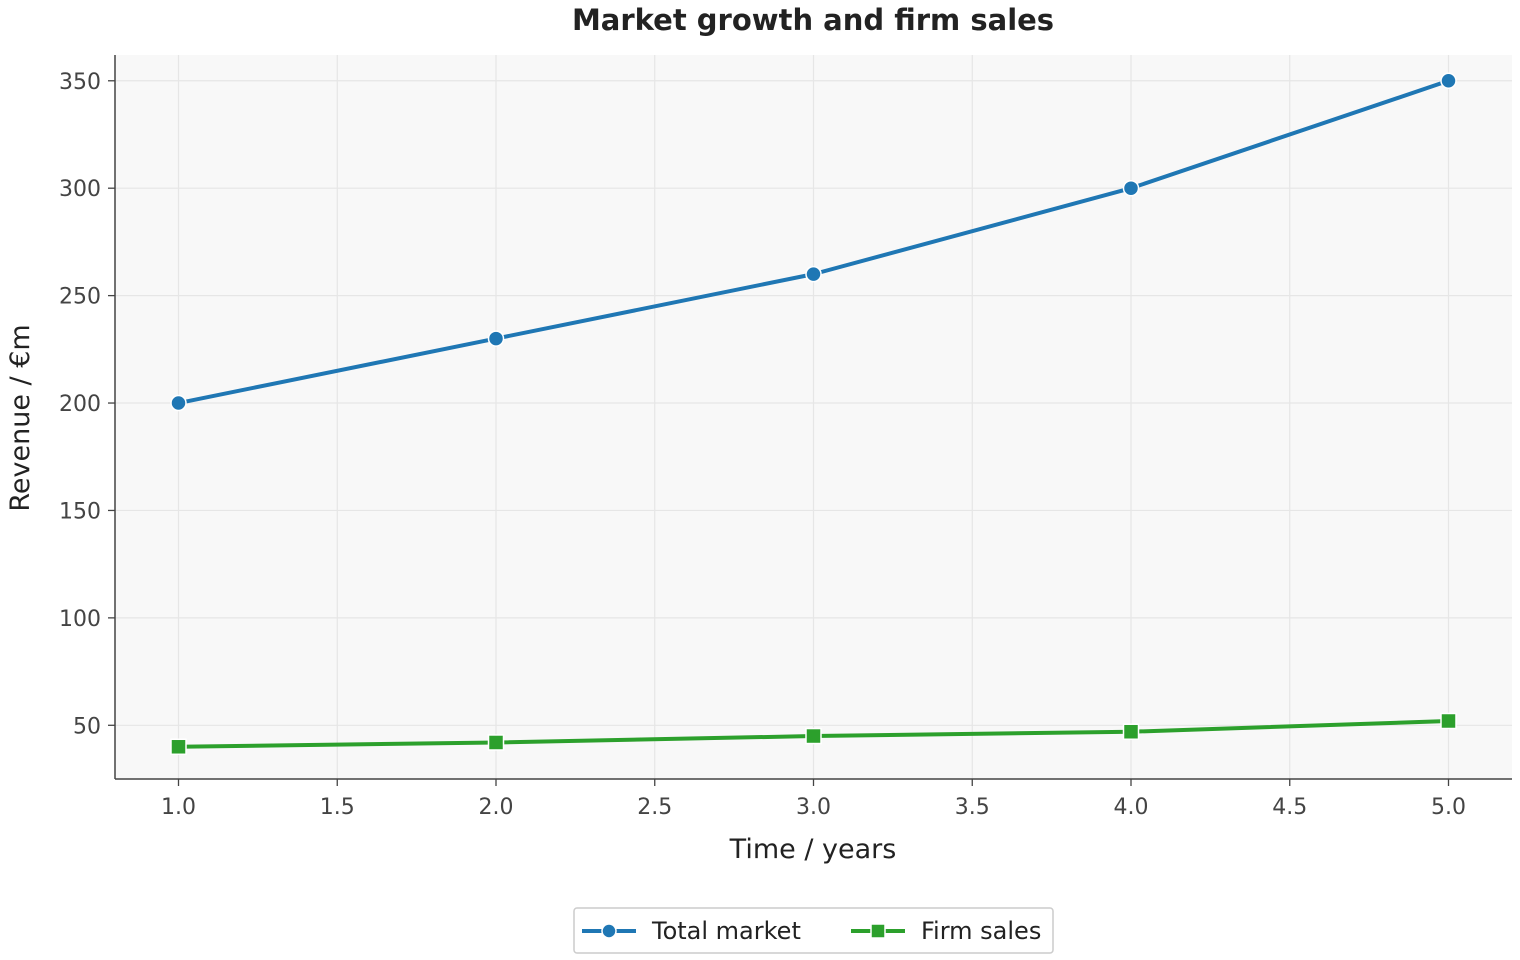 This screenshot has height=960, width=1520. Describe the element at coordinates (654, 807) in the screenshot. I see `x-tick-label: 2.5` at that location.